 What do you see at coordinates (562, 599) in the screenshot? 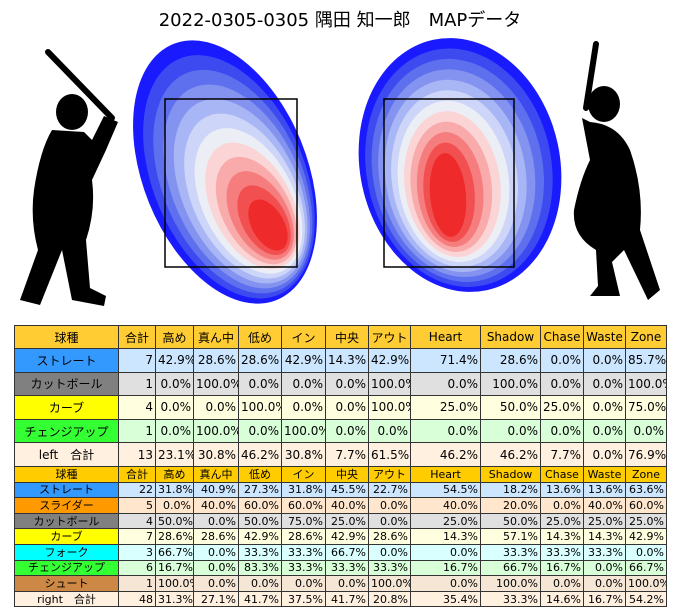
I see `value-cell: 14.6%` at bounding box center [562, 599].